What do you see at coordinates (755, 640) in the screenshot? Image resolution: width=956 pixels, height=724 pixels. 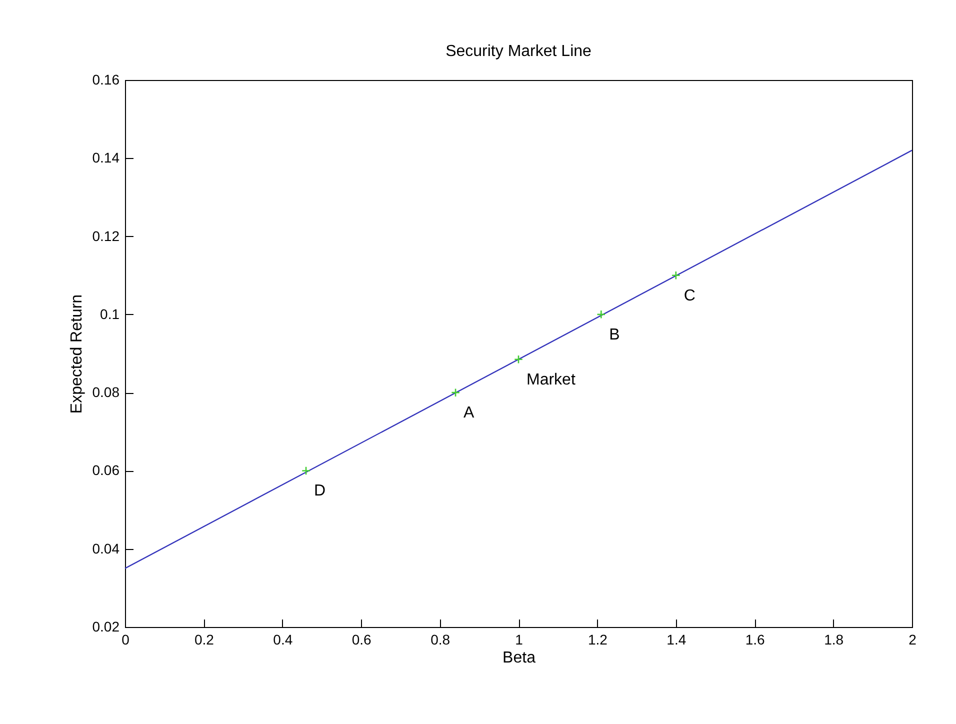 I see `x-tick-label: 1.6` at bounding box center [755, 640].